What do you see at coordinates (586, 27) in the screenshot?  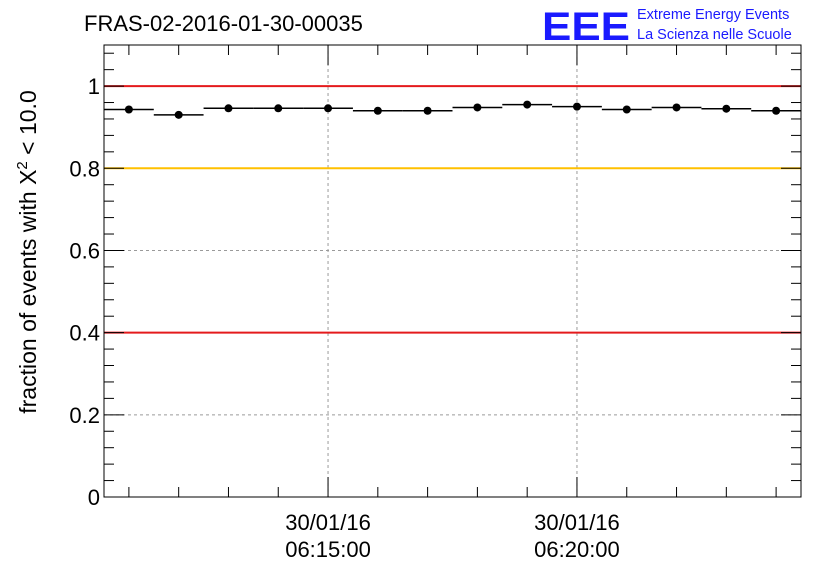 I see `eee-logo-mark: EEE` at bounding box center [586, 27].